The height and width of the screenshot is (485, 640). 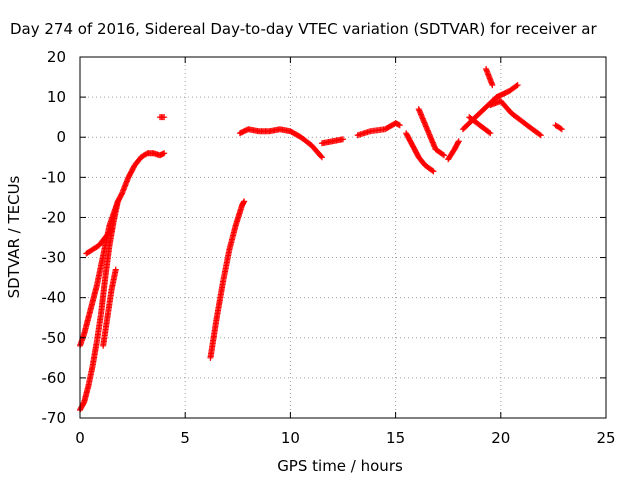 What do you see at coordinates (54, 177) in the screenshot?
I see `y-tick-label: -10` at bounding box center [54, 177].